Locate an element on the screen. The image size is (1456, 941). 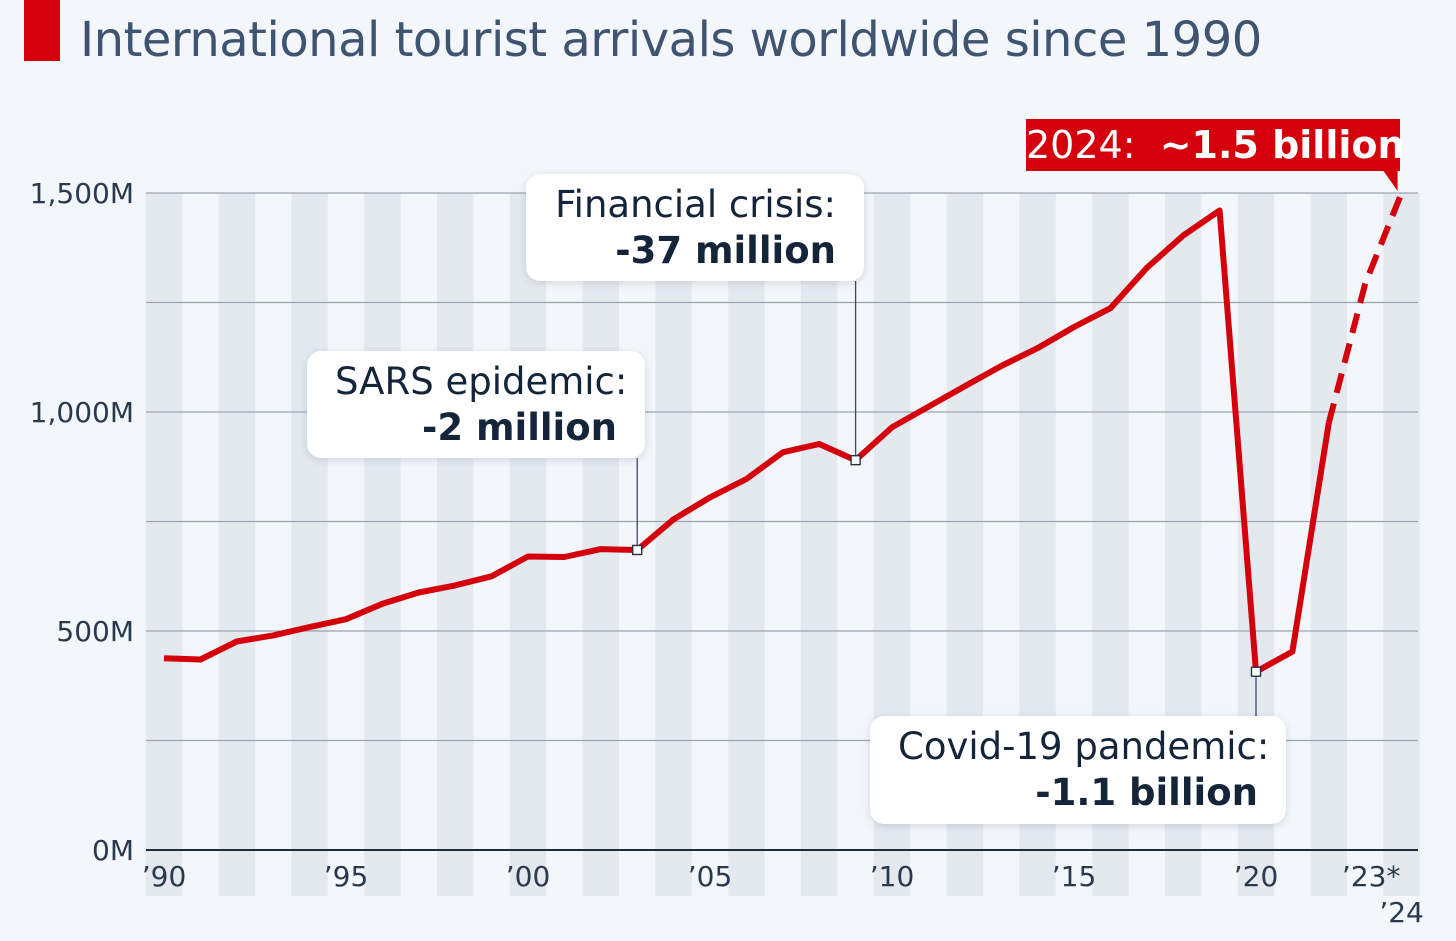
y-tick-label: 1,500M is located at coordinates (82, 193).